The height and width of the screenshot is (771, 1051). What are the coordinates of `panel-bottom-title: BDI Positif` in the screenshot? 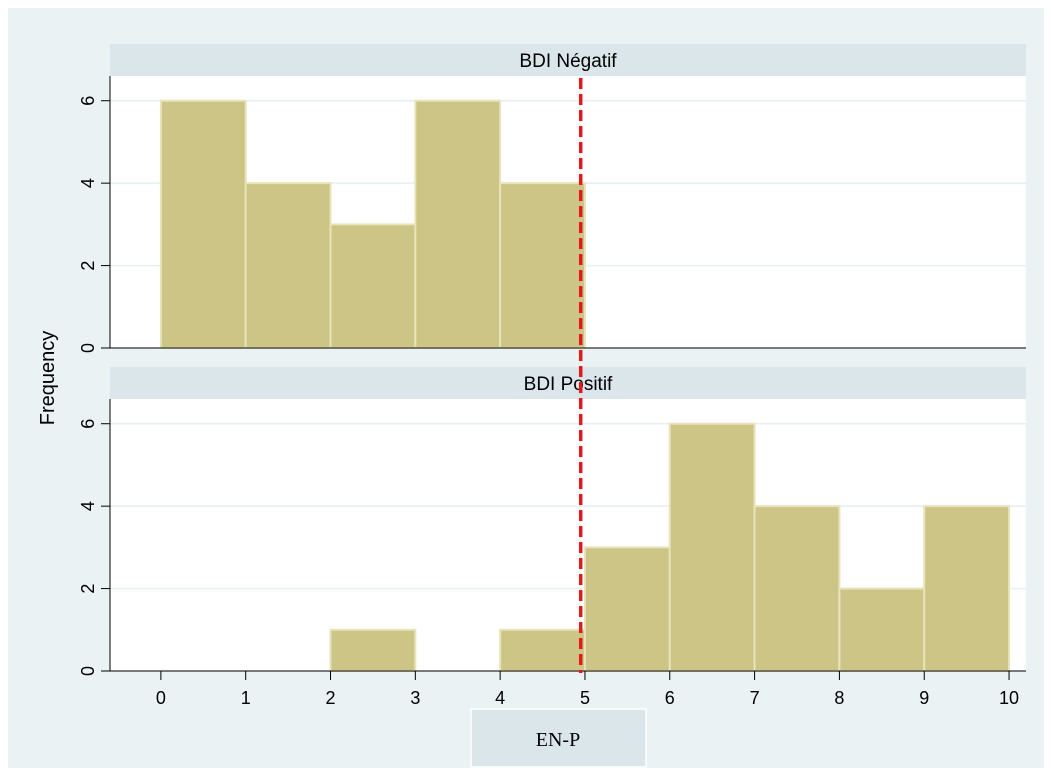 It's located at (568, 384).